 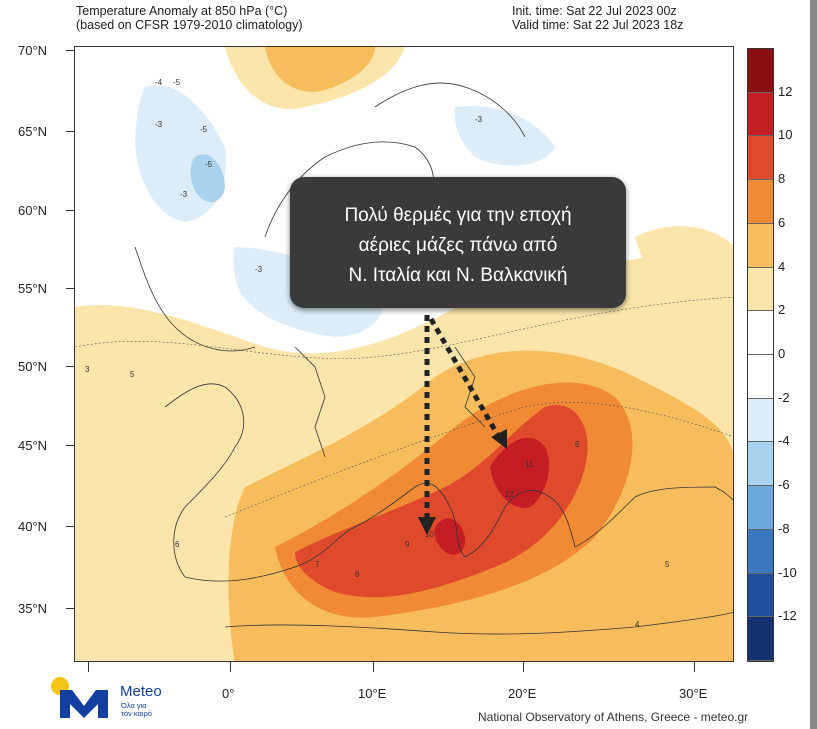 I want to click on lat-label-50: 50°N, so click(x=33, y=366).